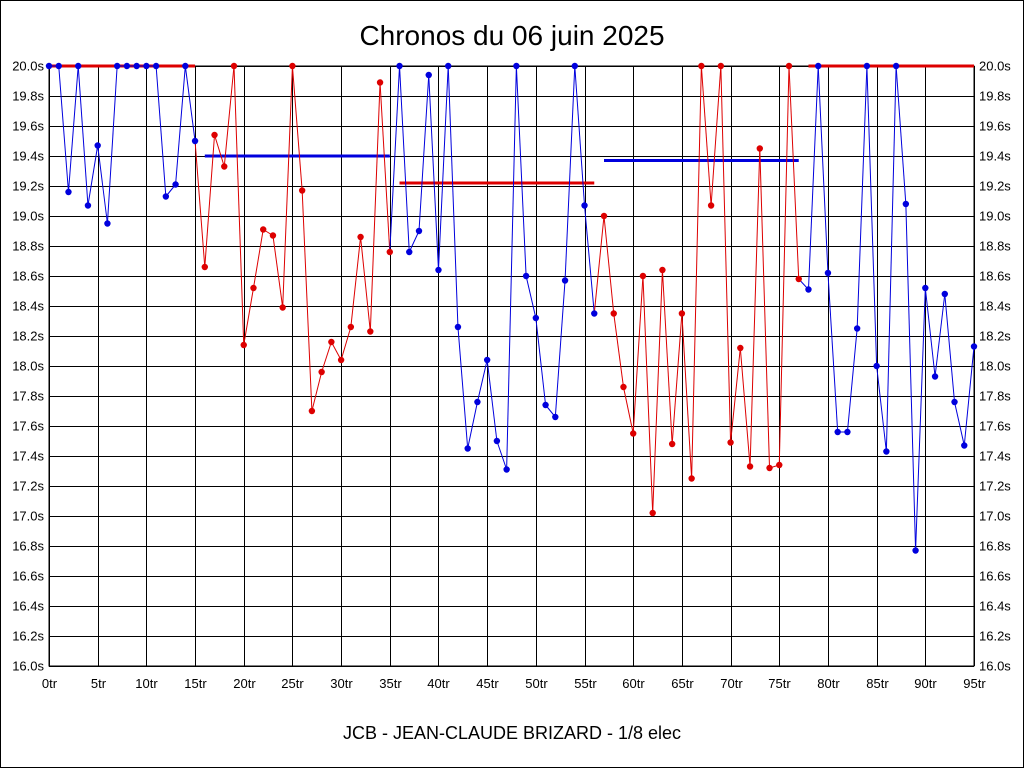 The image size is (1024, 768). Describe the element at coordinates (28, 486) in the screenshot. I see `y-tick-label: 17.2s` at that location.